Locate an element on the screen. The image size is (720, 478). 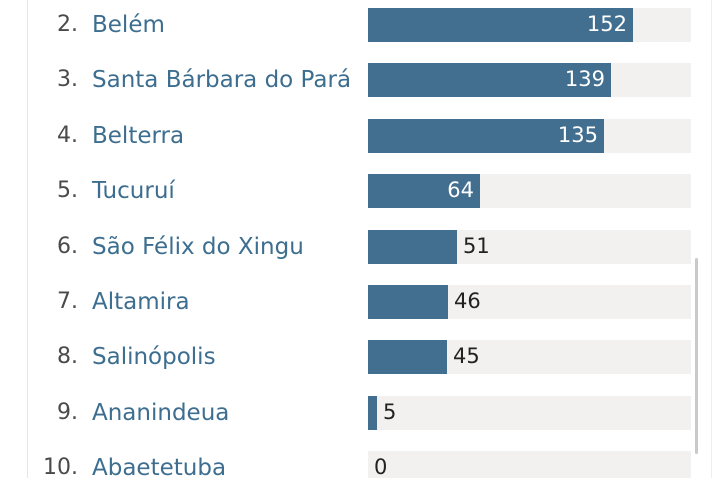
rank-number: 8. is located at coordinates (67, 357).